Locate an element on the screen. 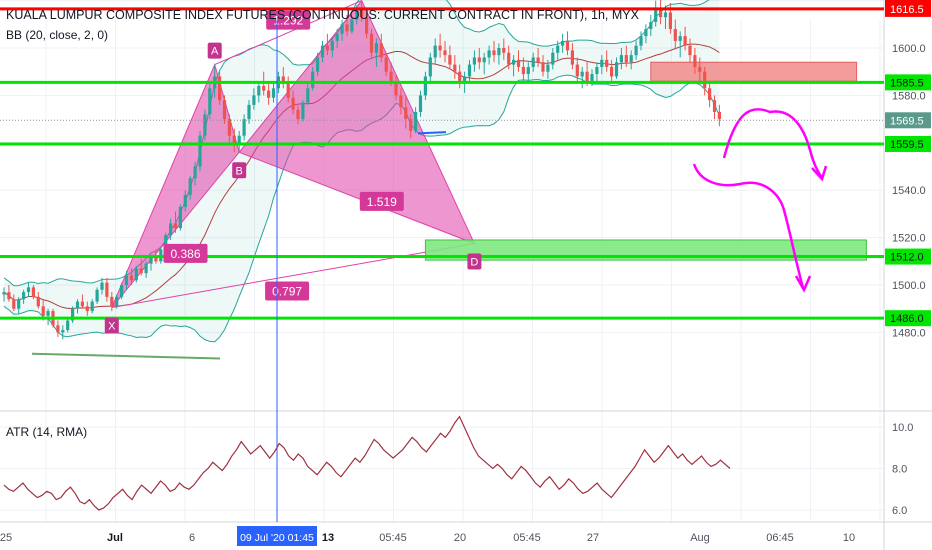 This screenshot has height=550, width=932. atr-indicator-label: ATR (14, RMA) is located at coordinates (47, 432).